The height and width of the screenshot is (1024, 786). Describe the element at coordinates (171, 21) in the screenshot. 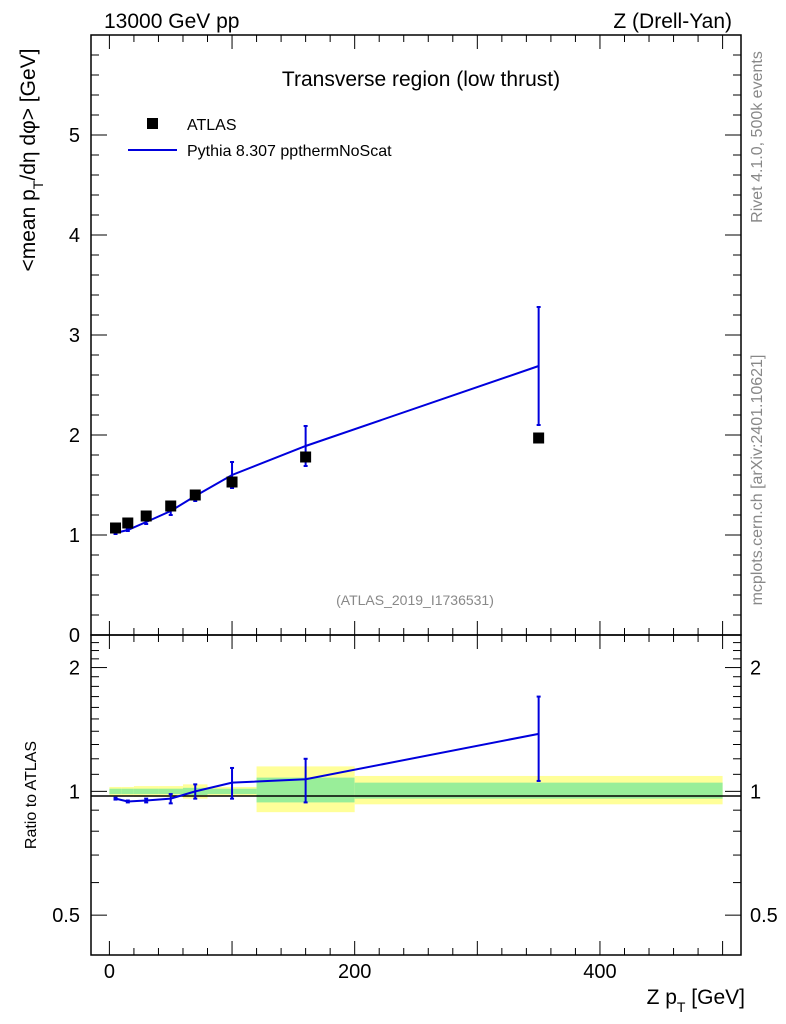

I see `header-left-label: 13000 GeV pp` at that location.